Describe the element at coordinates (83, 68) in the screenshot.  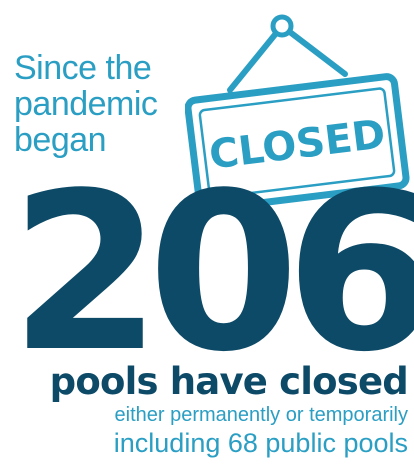
I see `intro-line-1: Since the` at that location.